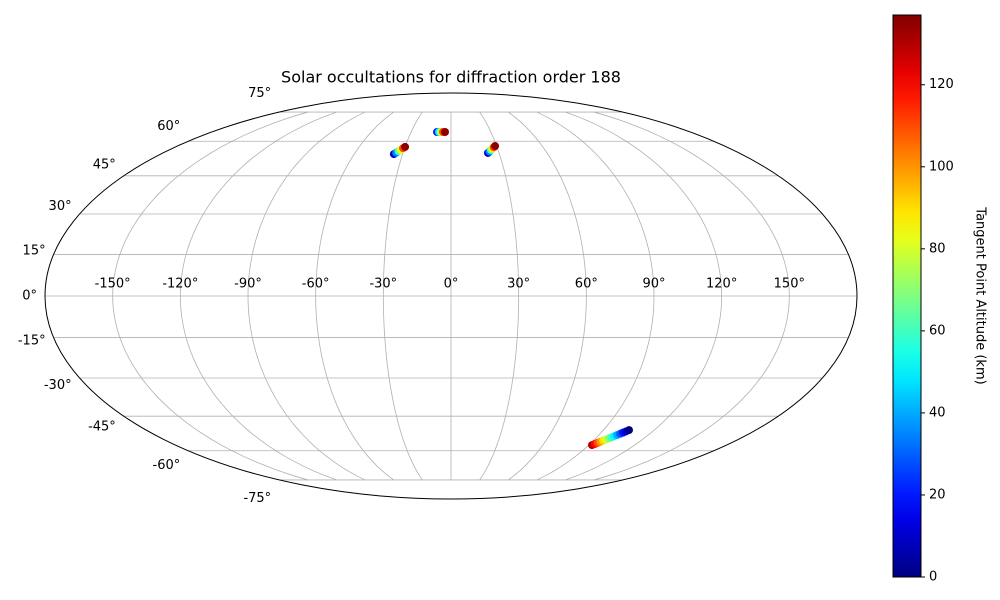  What do you see at coordinates (113, 284) in the screenshot?
I see `x-tick-label: -150°` at bounding box center [113, 284].